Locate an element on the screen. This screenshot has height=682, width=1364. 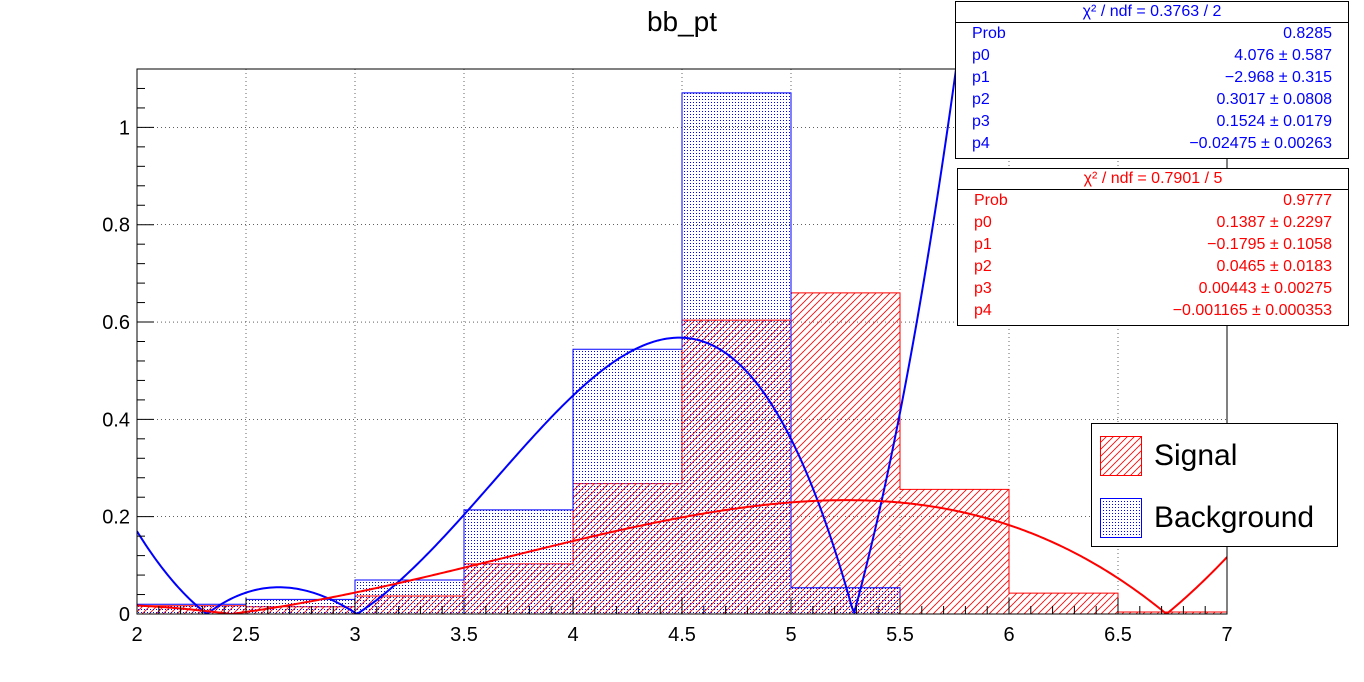
signal-swatch-icon is located at coordinates (1121, 456).